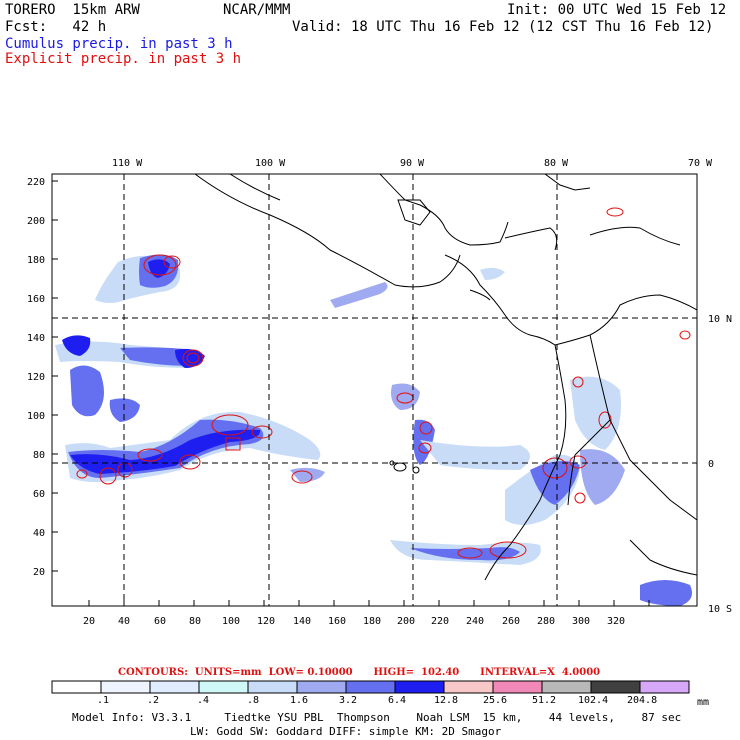 Image resolution: width=740 pixels, height=740 pixels. What do you see at coordinates (36, 416) in the screenshot?
I see `y-tick-label: 100` at bounding box center [36, 416].